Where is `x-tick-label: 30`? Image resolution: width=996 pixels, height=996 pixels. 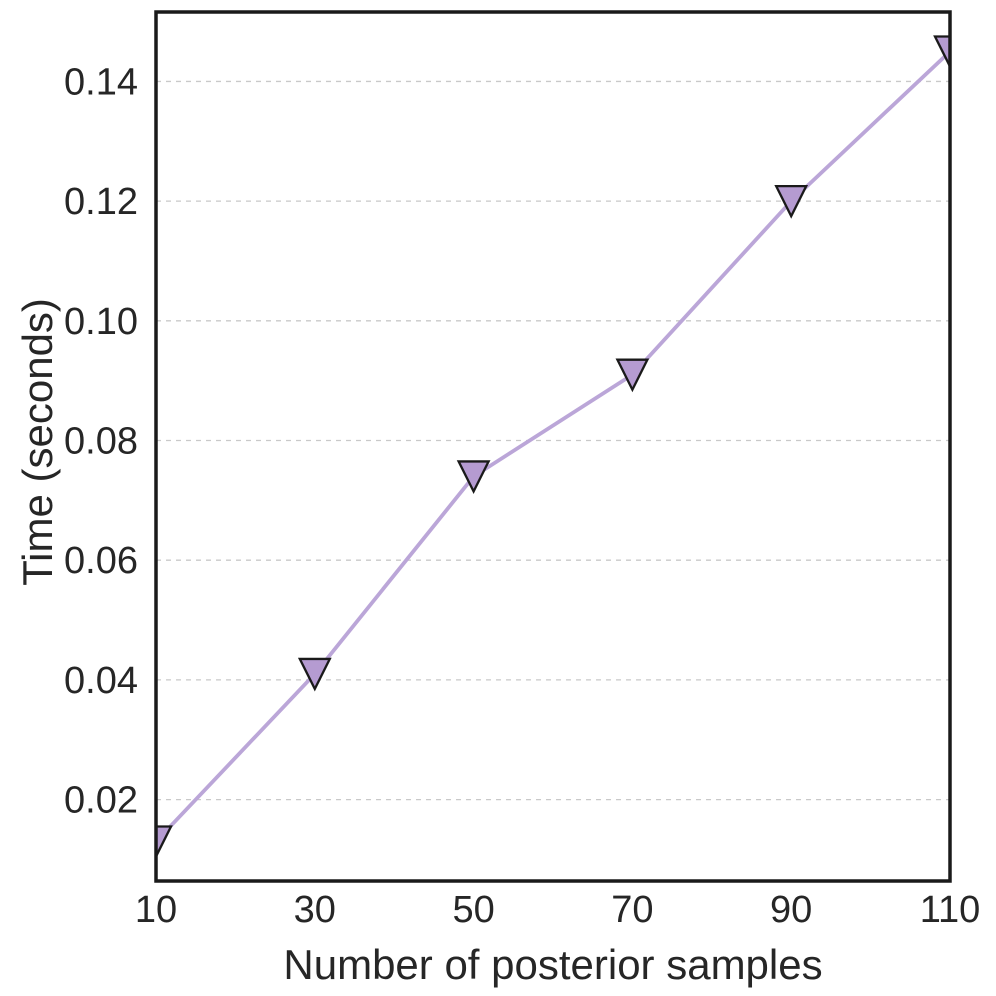
x-tick-label: 30 is located at coordinates (315, 910).